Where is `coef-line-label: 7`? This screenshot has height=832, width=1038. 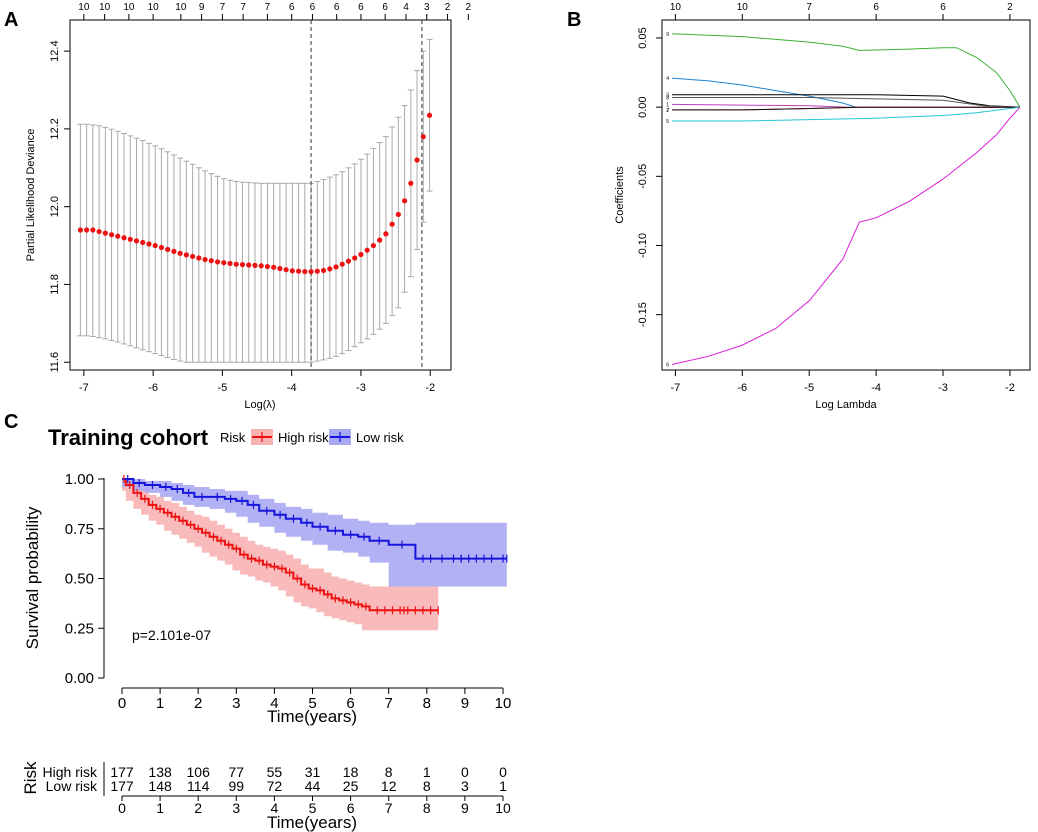
coef-line-label: 7 is located at coordinates (667, 111).